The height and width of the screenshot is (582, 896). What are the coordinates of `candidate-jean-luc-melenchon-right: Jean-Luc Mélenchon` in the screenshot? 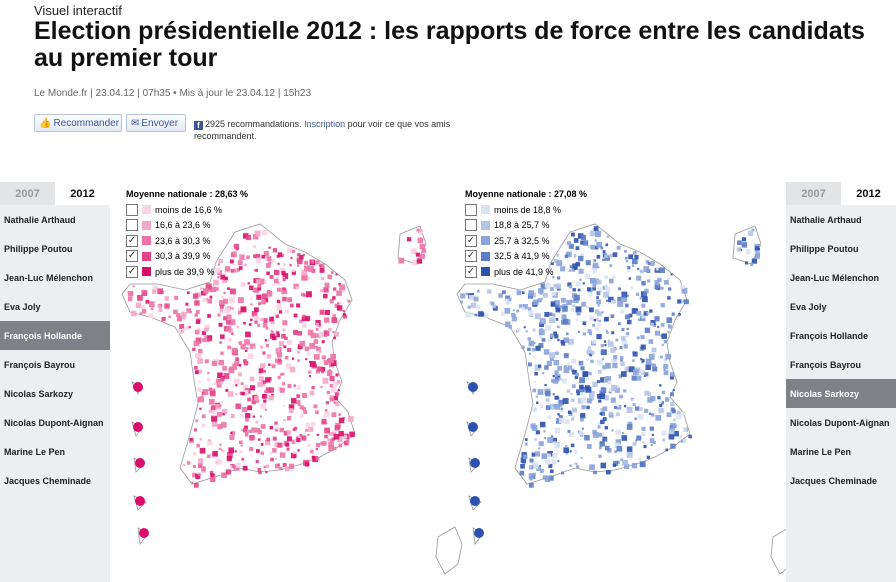 It's located at (835, 277).